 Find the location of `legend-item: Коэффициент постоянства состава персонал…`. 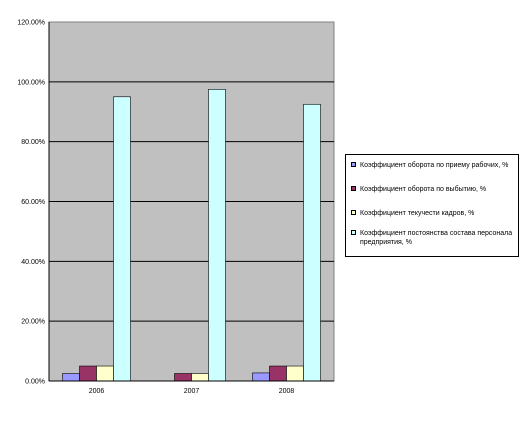

legend-item: Коэффициент постоянства состава персонал… is located at coordinates (433, 238).